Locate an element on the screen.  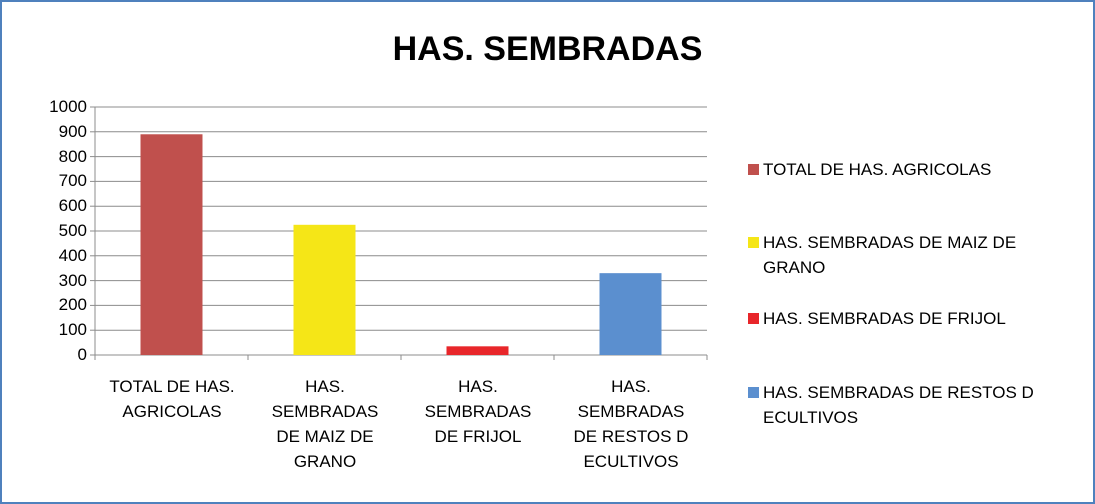
x-tick-label: TOTAL DE HAS. AGRICOLAS is located at coordinates (172, 399).